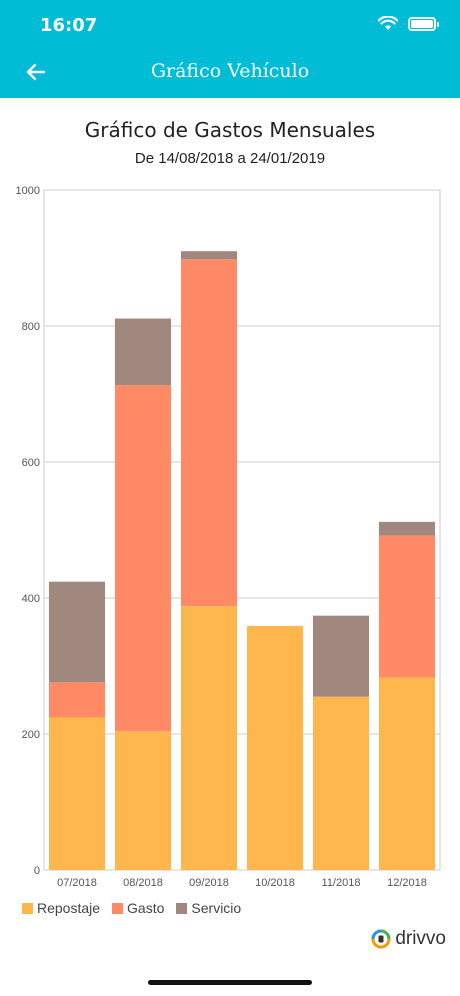 This screenshot has width=460, height=996. I want to click on x-tick-label: 12/2018, so click(407, 883).